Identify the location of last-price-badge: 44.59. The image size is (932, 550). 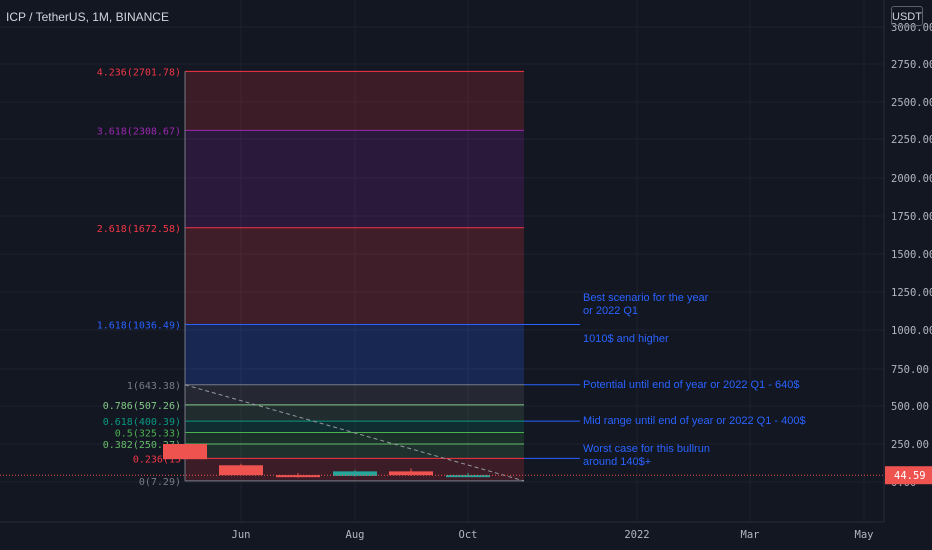
(908, 475).